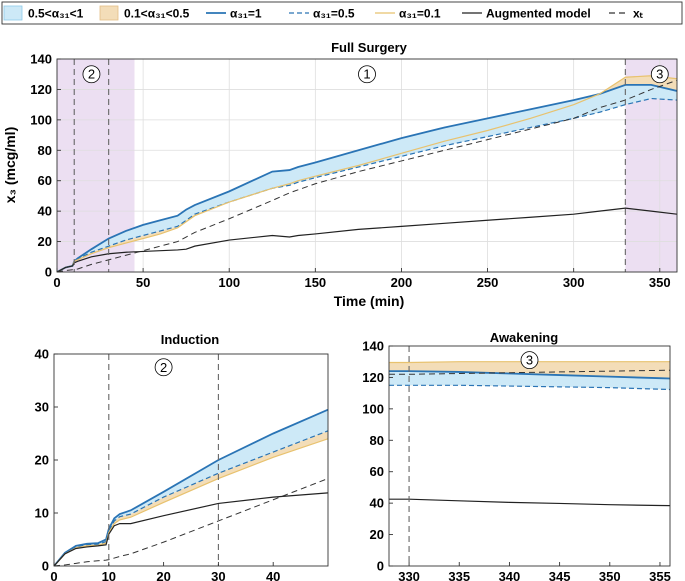 This screenshot has height=581, width=685. I want to click on legend-label: 0.1<α₃₁<0.5, so click(157, 14).